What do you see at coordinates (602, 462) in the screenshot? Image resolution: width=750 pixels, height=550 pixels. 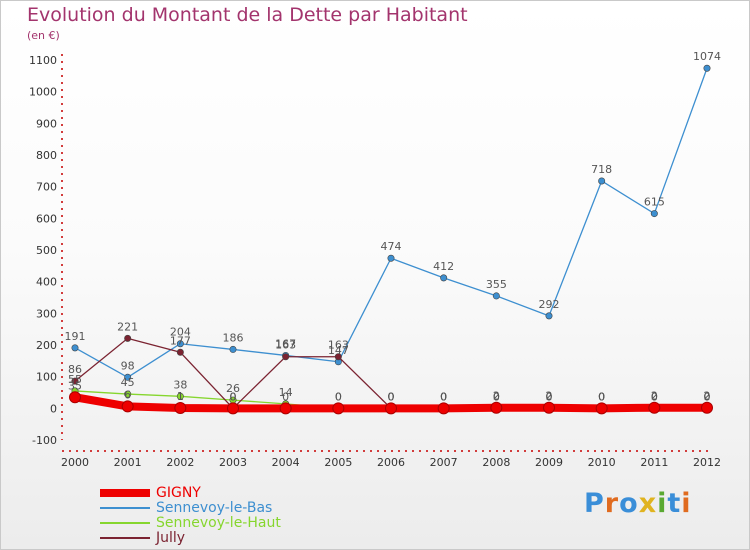 I see `x-tick-label: 2010` at bounding box center [602, 462].